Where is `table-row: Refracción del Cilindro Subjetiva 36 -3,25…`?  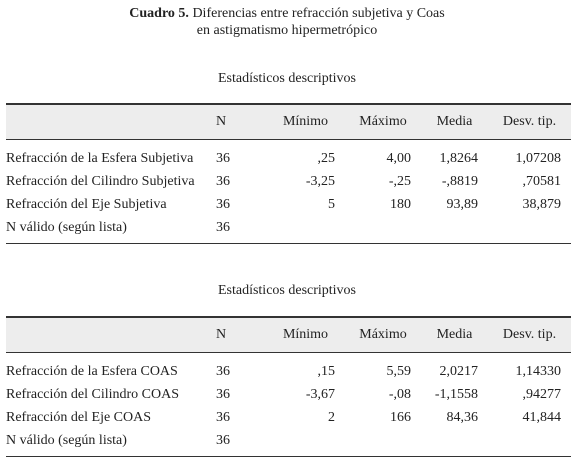
table-row: Refracción del Cilindro Subjetiva 36 -3,25… is located at coordinates (288, 181).